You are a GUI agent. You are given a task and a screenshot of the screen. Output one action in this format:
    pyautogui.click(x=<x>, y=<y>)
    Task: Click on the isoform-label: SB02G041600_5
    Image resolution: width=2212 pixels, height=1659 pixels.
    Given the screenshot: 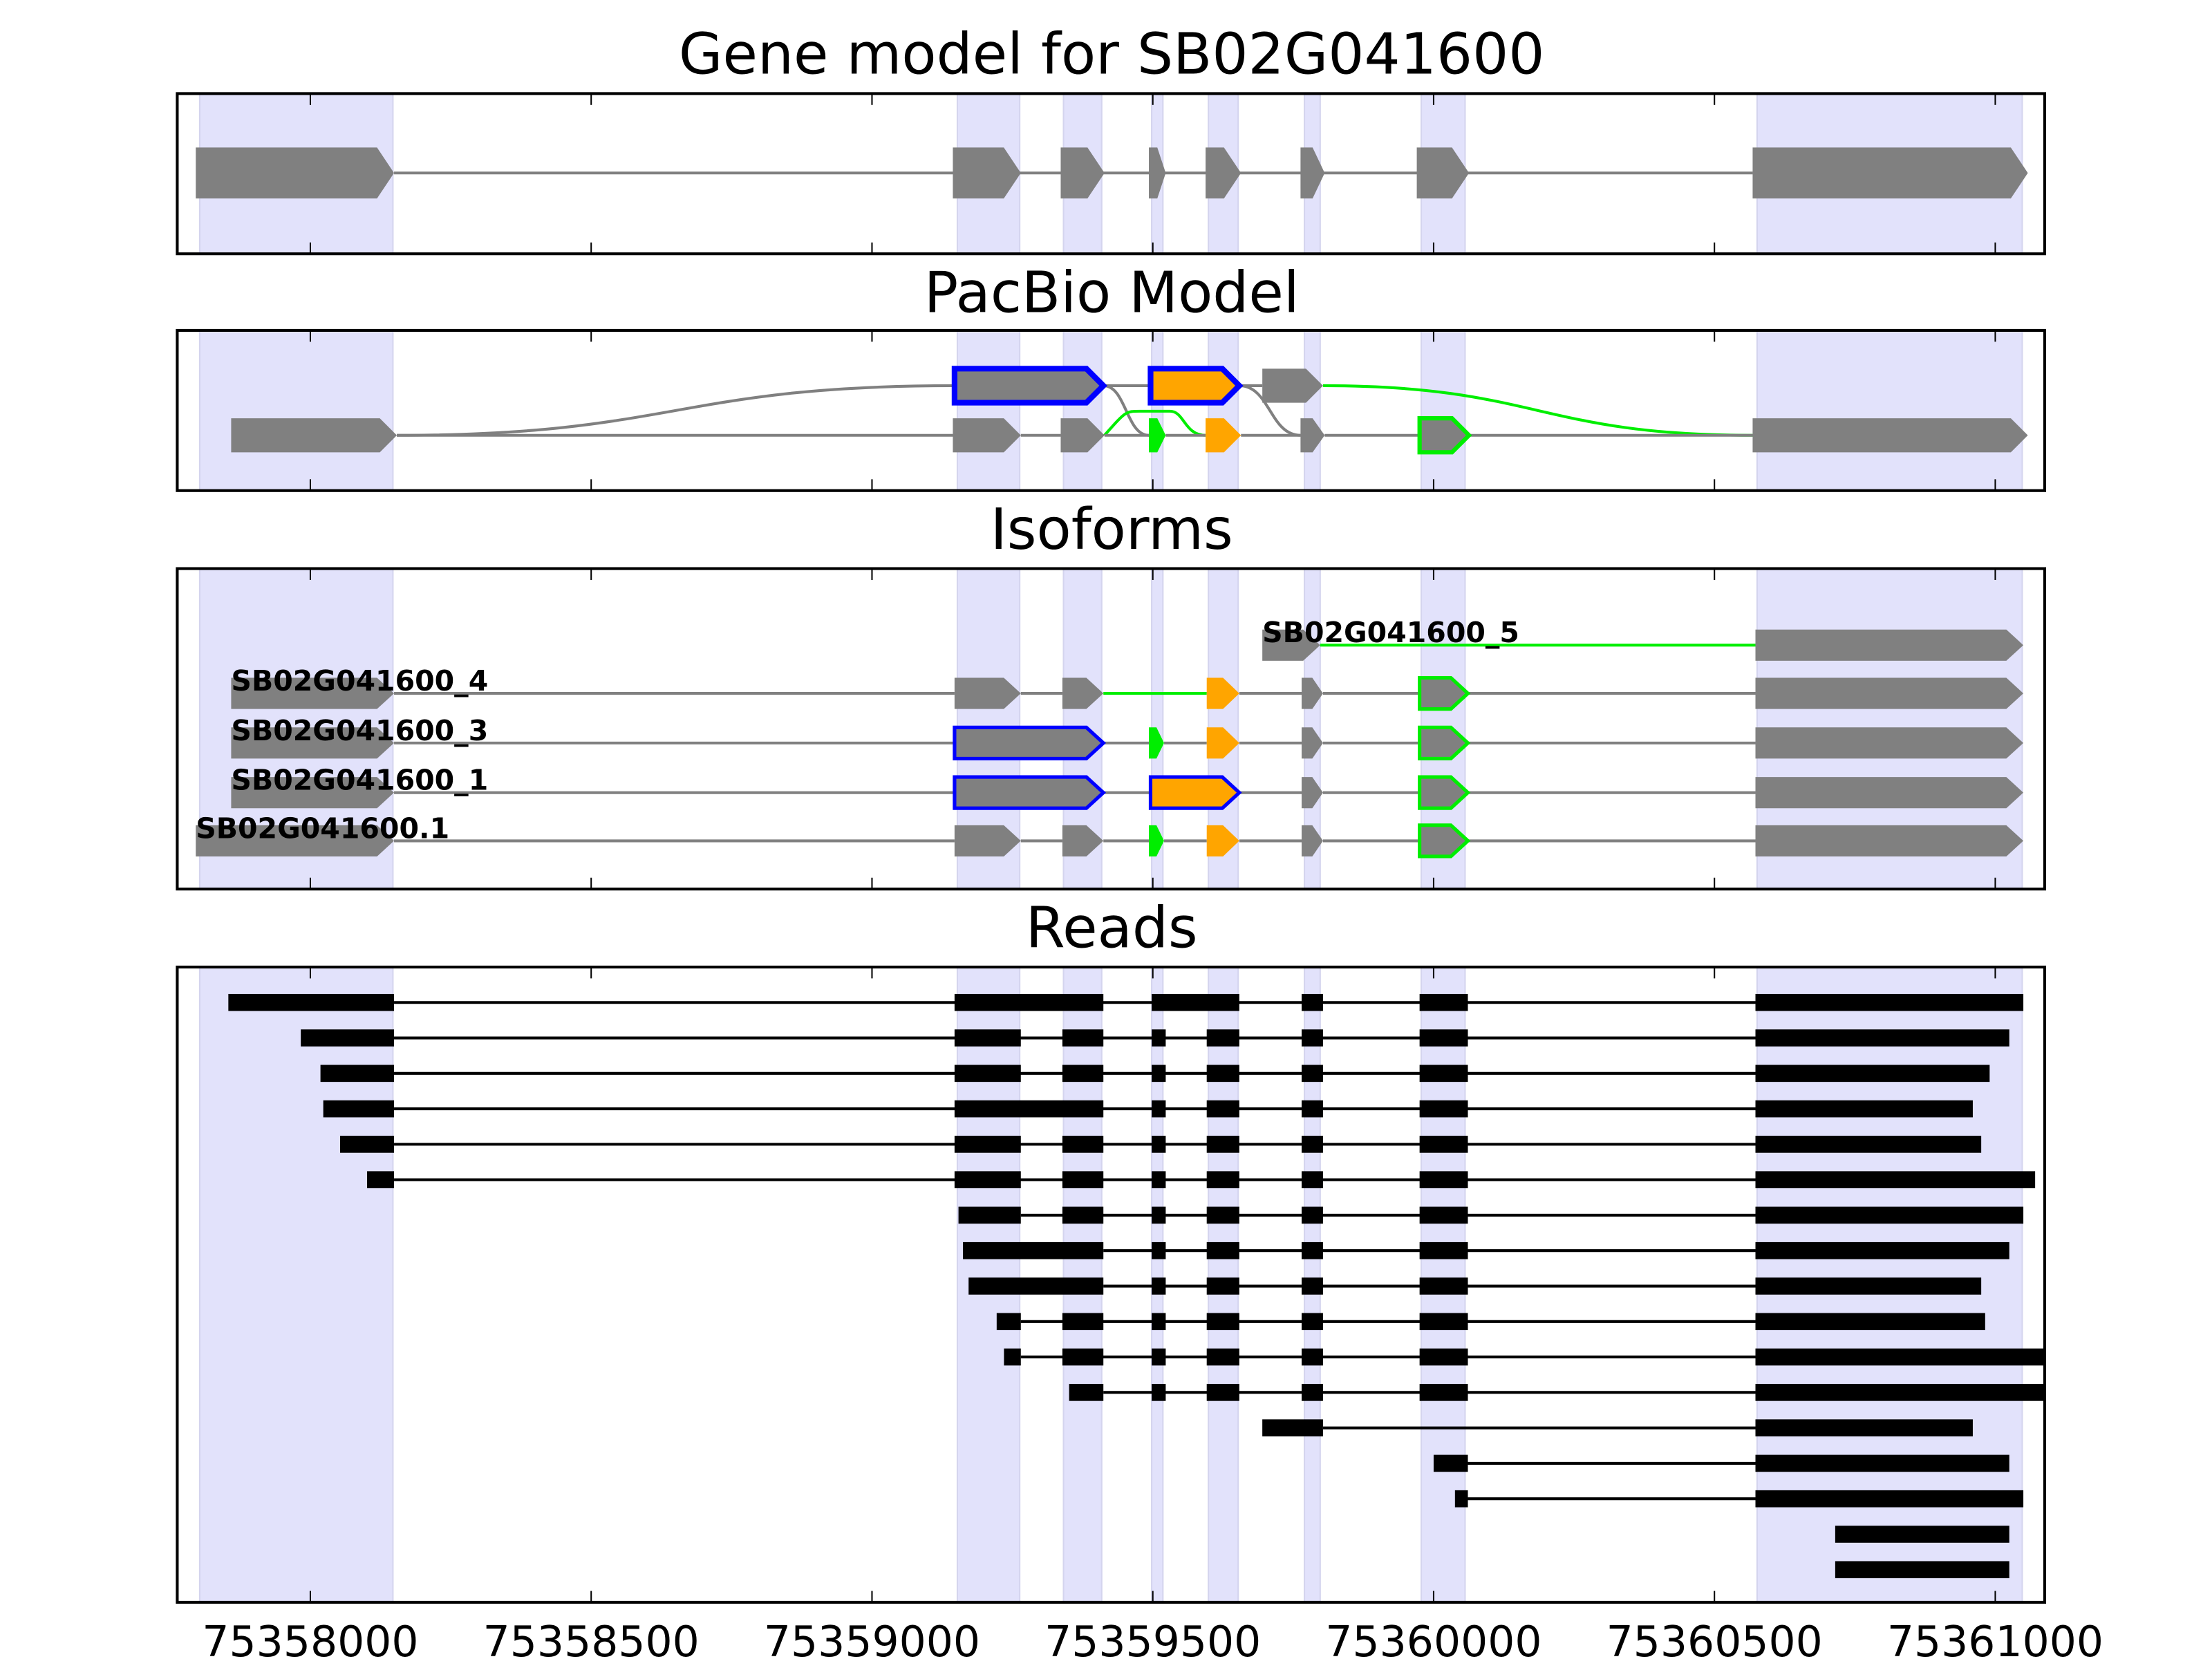 What is the action you would take?
    pyautogui.click(x=1391, y=632)
    